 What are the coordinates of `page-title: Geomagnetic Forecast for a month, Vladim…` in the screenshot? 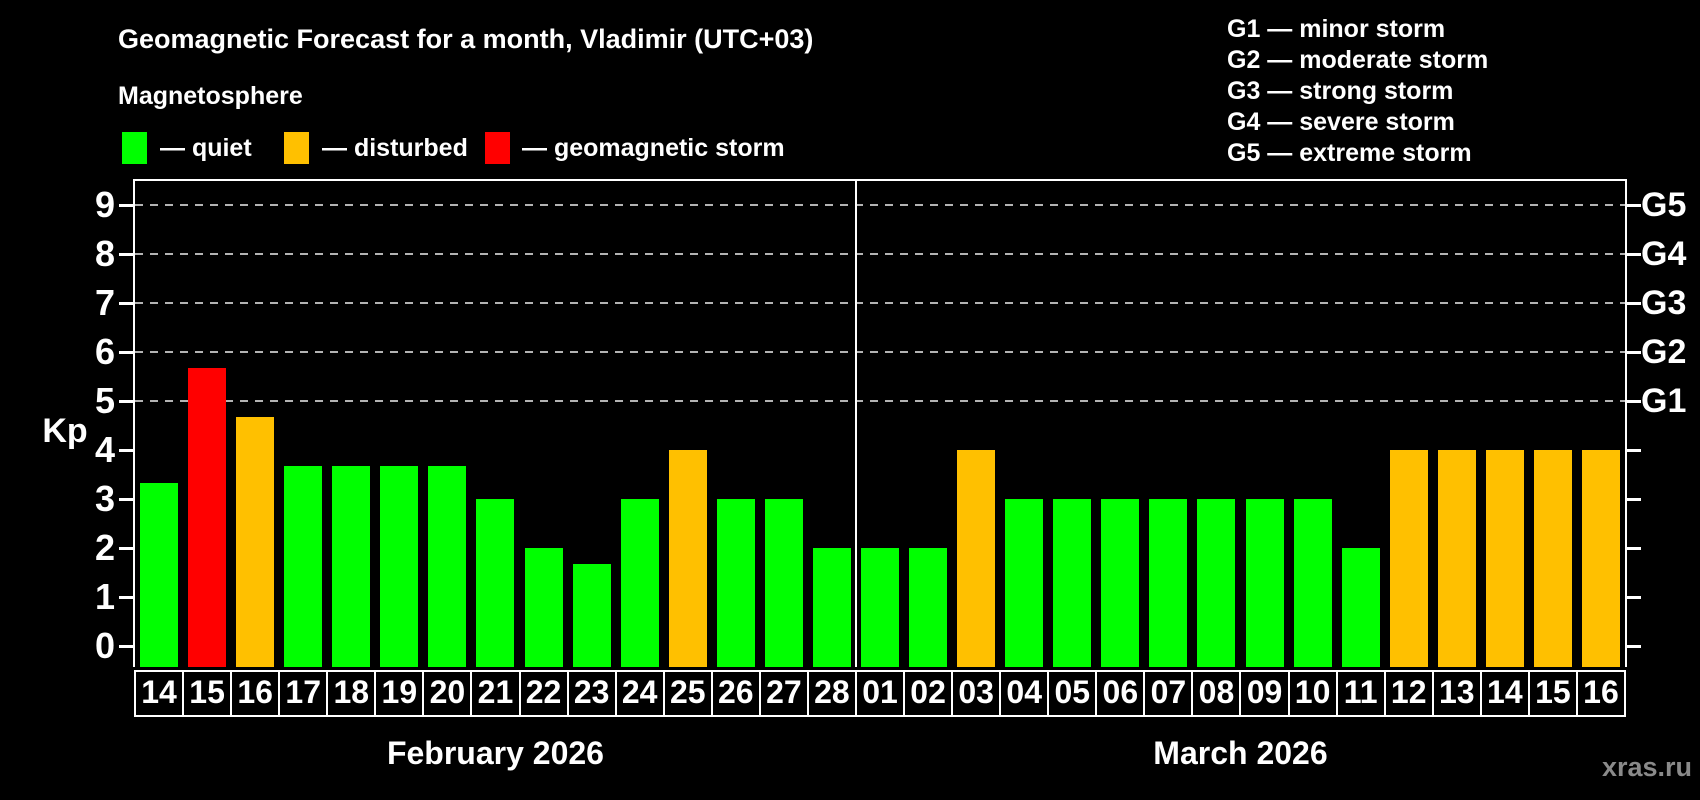 It's located at (466, 39).